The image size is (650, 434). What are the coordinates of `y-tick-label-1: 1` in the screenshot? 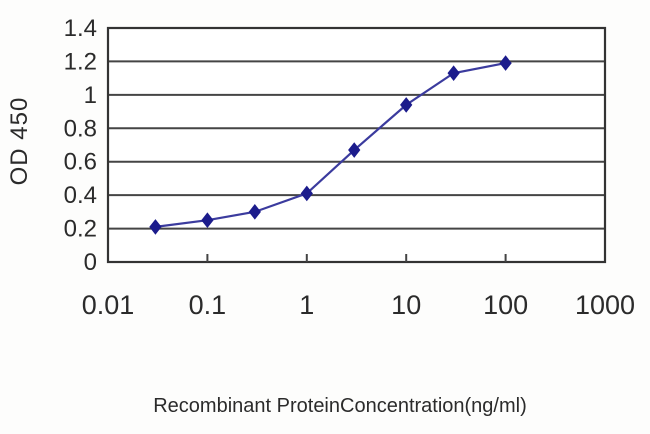 It's located at (90, 95).